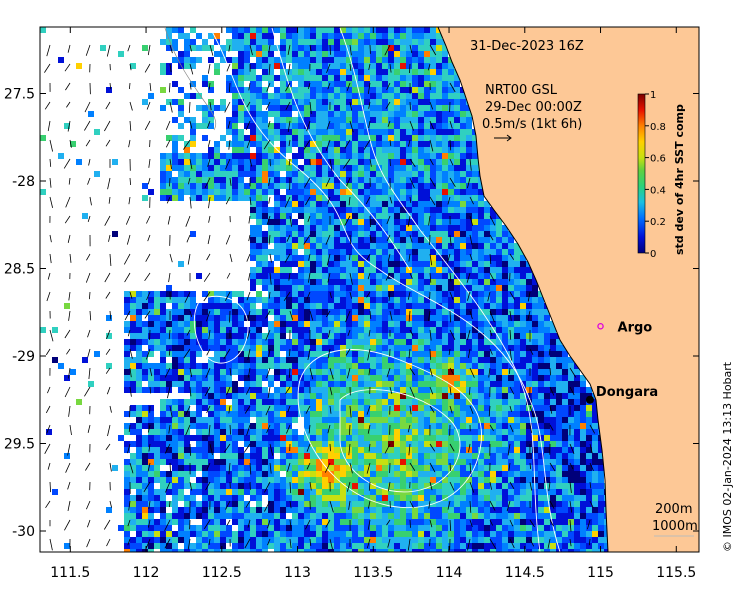 The width and height of the screenshot is (740, 592). Describe the element at coordinates (641, 173) in the screenshot. I see `colorbar-gradient` at that location.